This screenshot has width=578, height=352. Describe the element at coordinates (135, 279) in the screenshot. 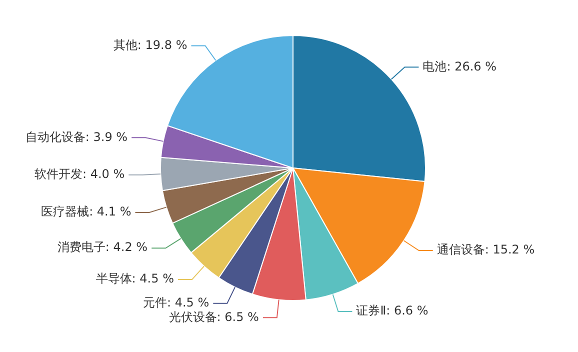

I see `slice-label: 半导体: 4.5 %` at that location.